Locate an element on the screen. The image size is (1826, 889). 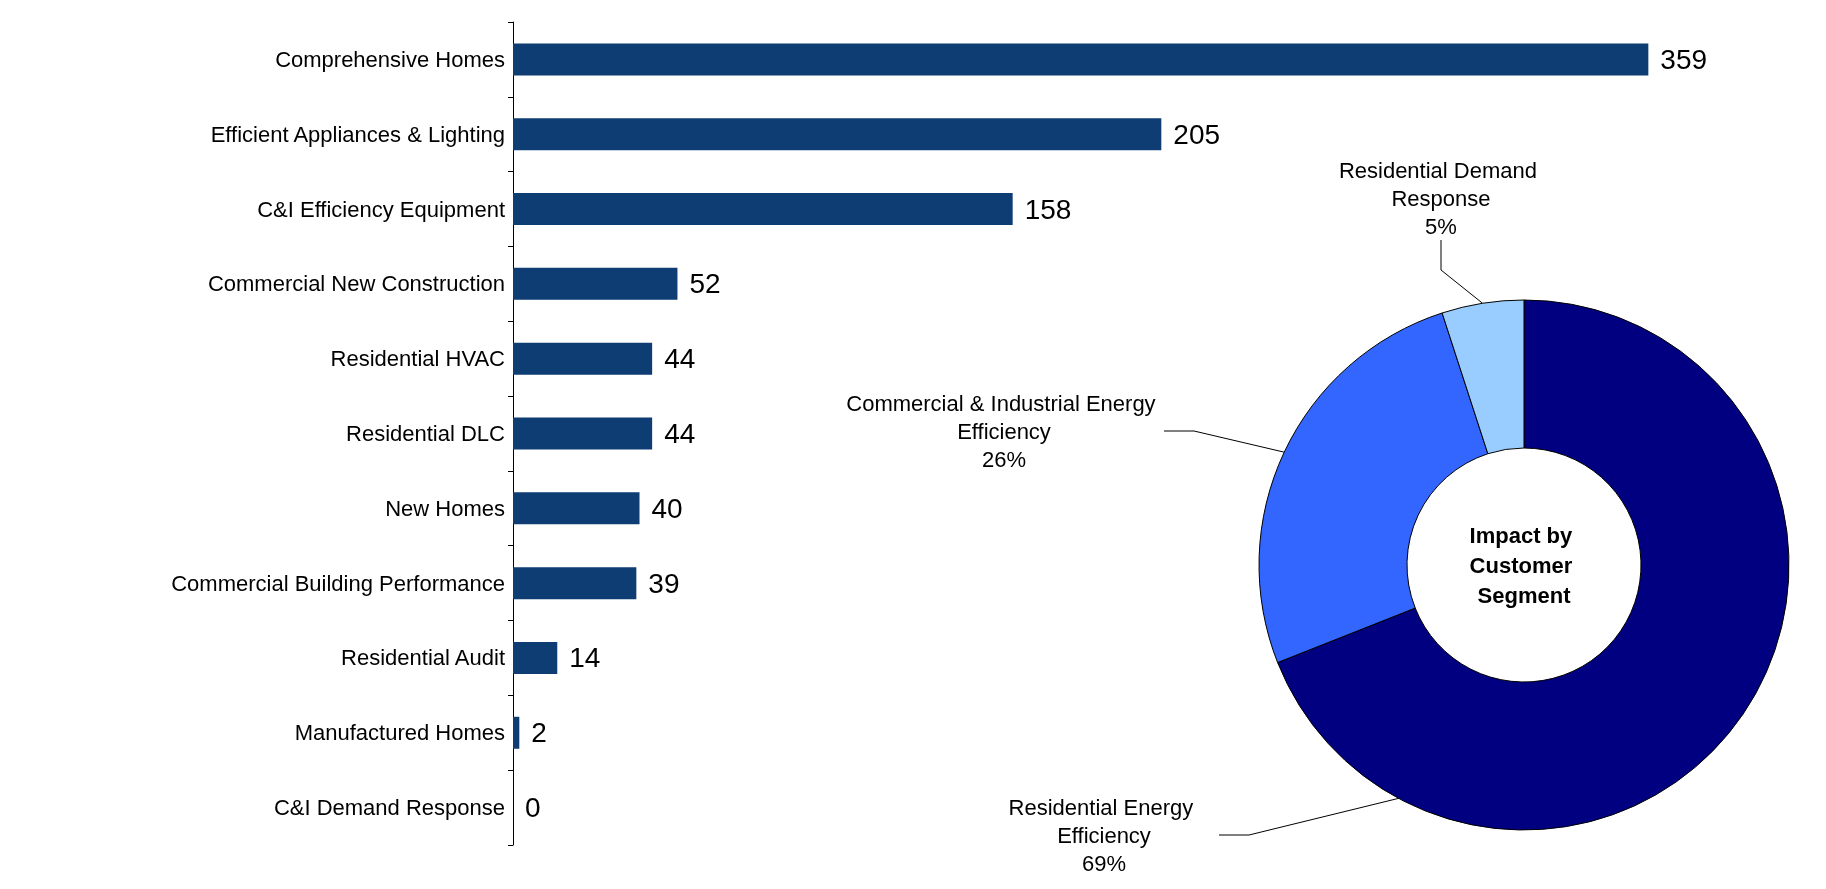
data-label: 158 is located at coordinates (1048, 209).